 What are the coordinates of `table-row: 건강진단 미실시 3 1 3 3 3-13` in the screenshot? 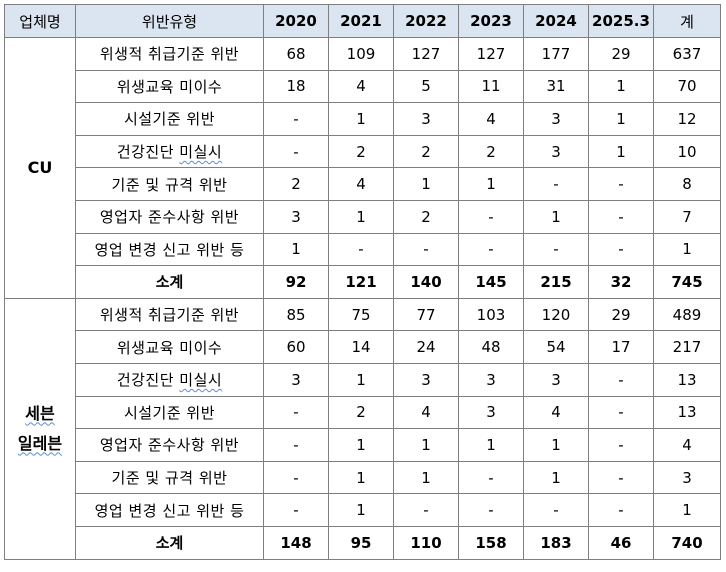 It's located at (363, 379).